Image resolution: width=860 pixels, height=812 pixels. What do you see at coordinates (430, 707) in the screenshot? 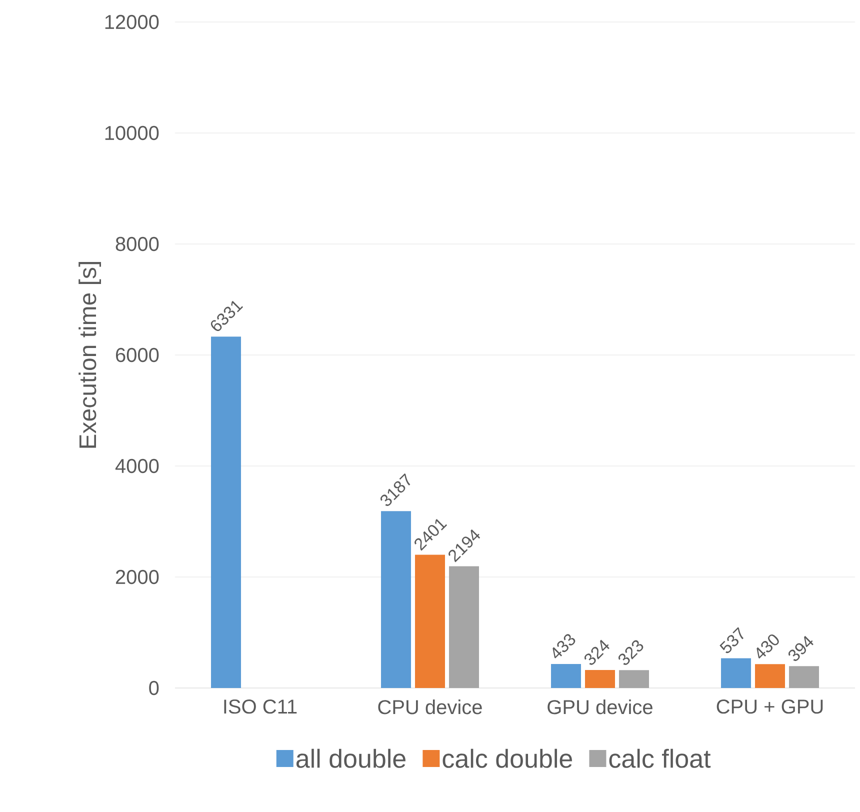
I see `x-tick-label: CPU device` at bounding box center [430, 707].